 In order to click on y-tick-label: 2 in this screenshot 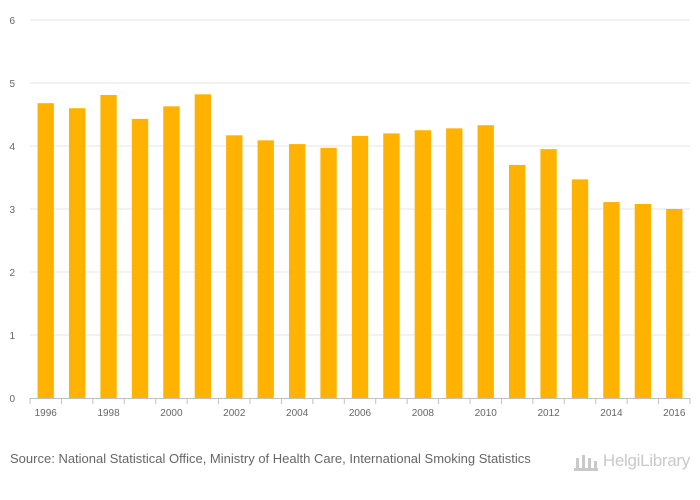, I will do `click(12, 273)`.